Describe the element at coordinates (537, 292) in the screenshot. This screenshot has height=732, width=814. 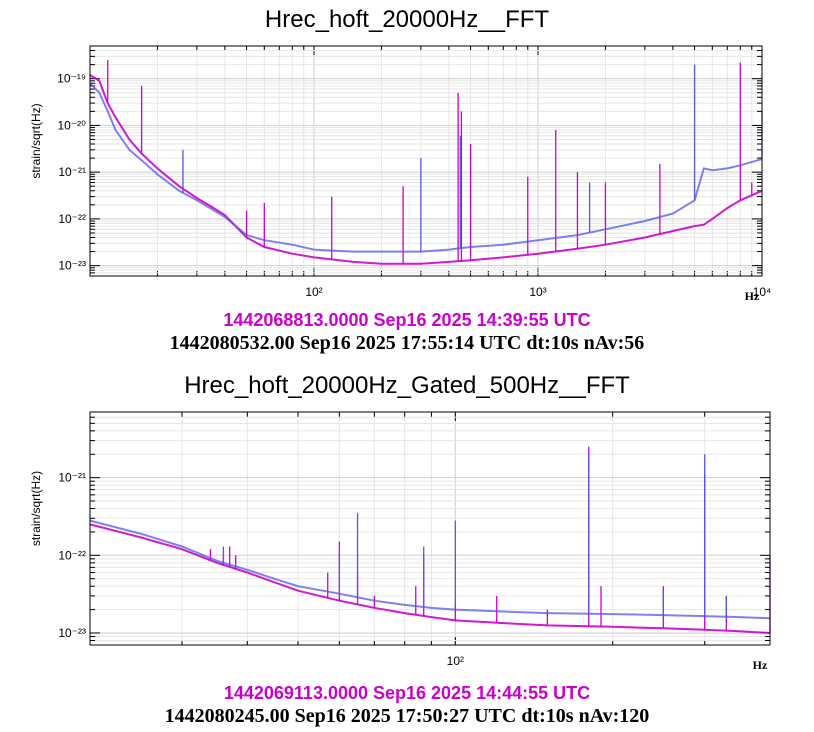
I see `x-tick-label: 10³` at that location.